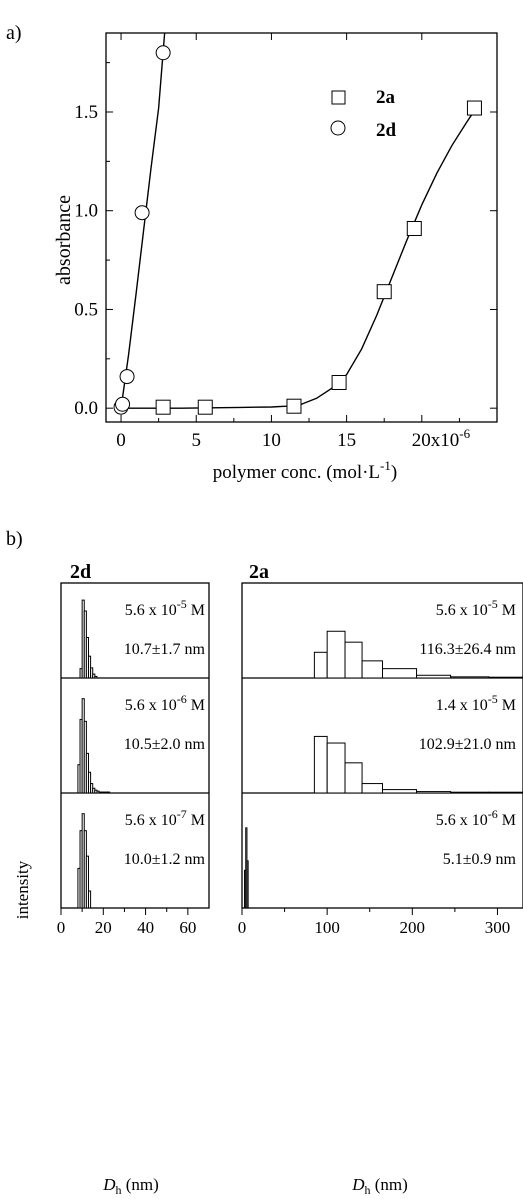  I want to click on x-tick-label: 15, so click(346, 440).